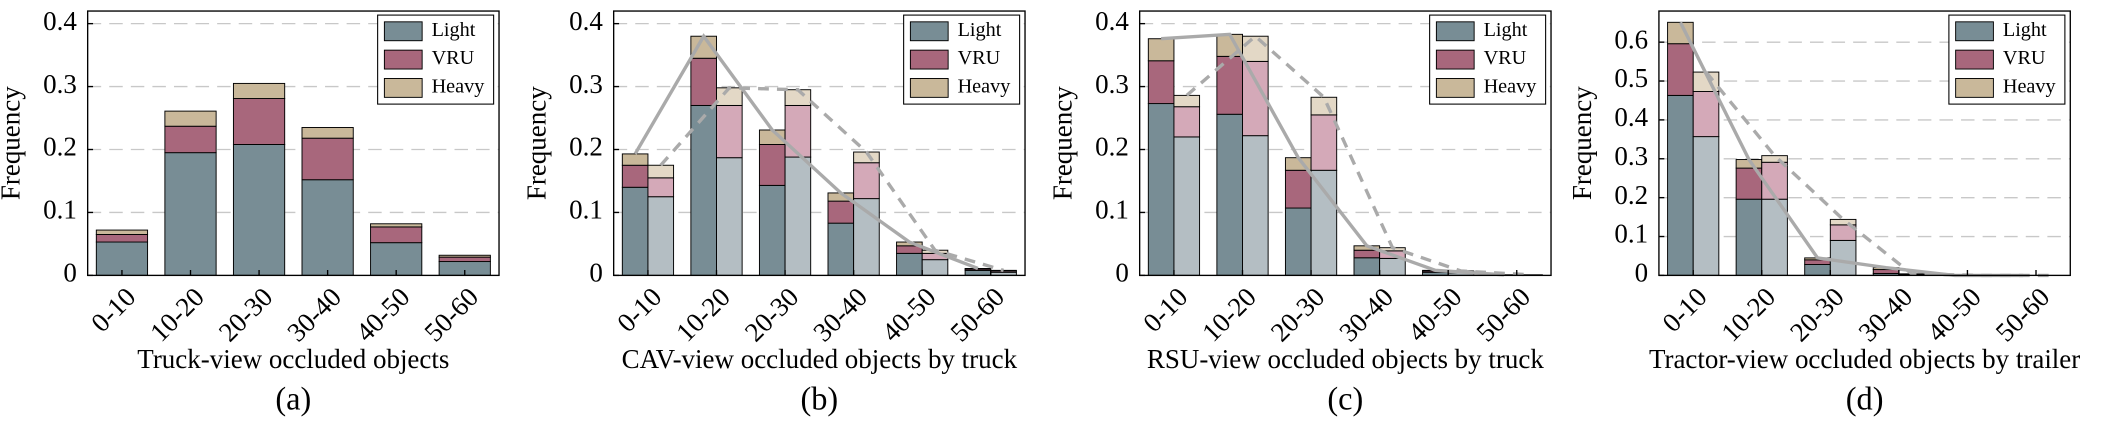  I want to click on y-tick-label: 0.2, so click(1631, 195).